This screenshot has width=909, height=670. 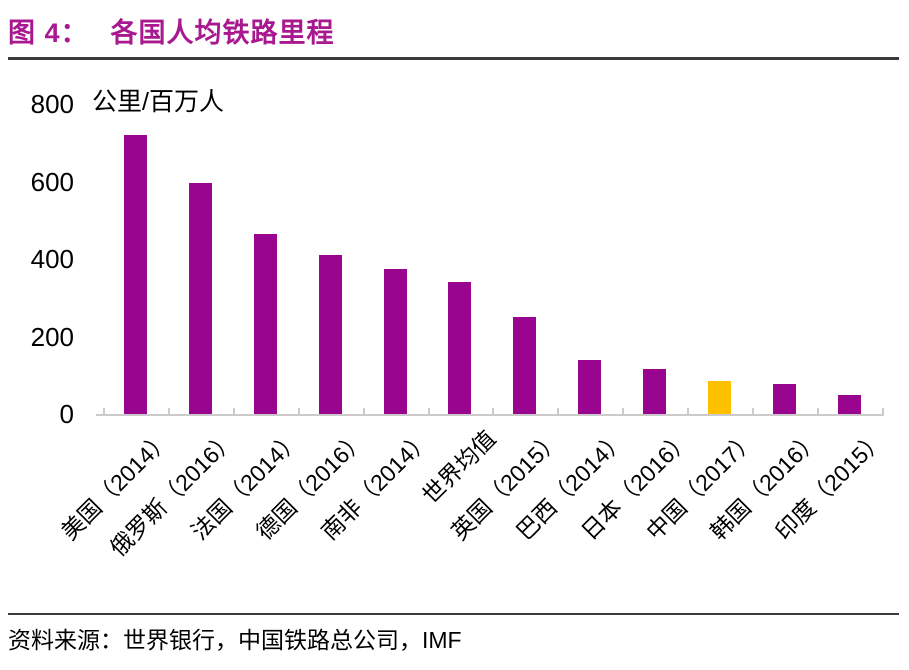 I want to click on top-divider-line, so click(x=453, y=58).